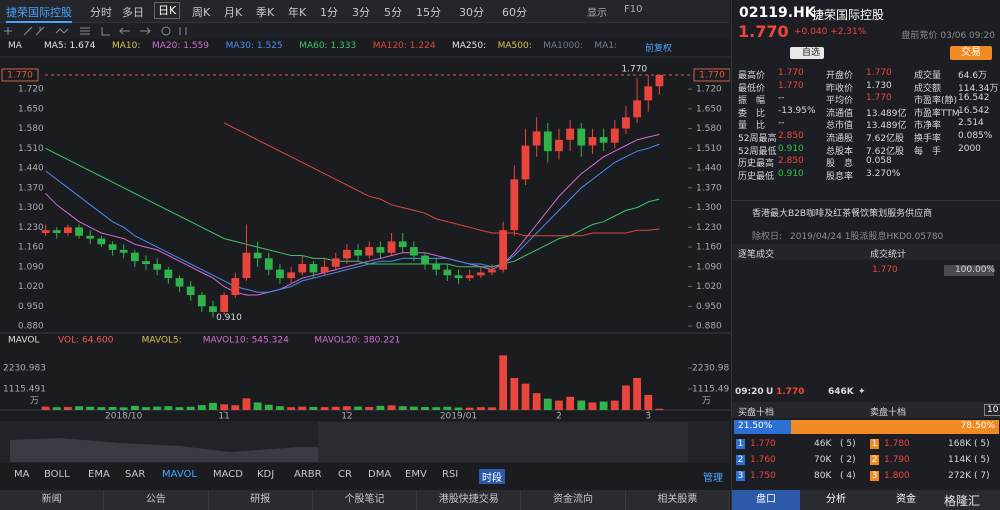  I want to click on stat-value: 2000, so click(969, 148).